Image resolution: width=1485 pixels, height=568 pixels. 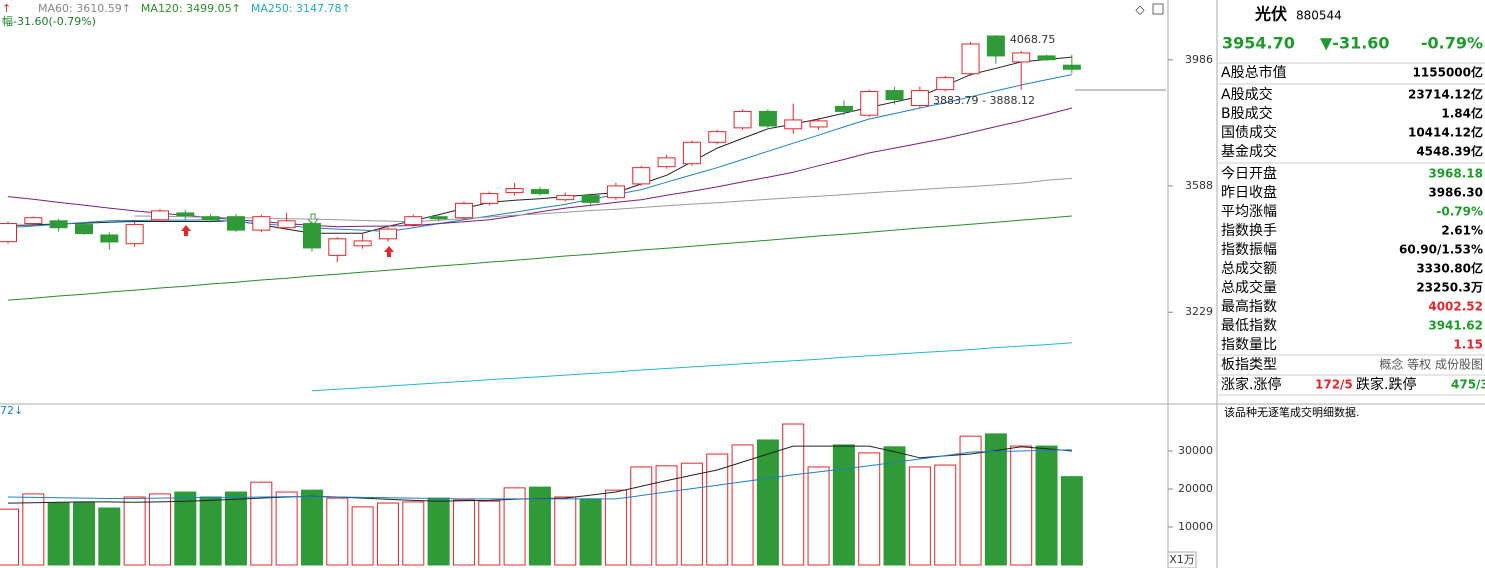 What do you see at coordinates (1249, 345) in the screenshot?
I see `row-label: 指数量比` at bounding box center [1249, 345].